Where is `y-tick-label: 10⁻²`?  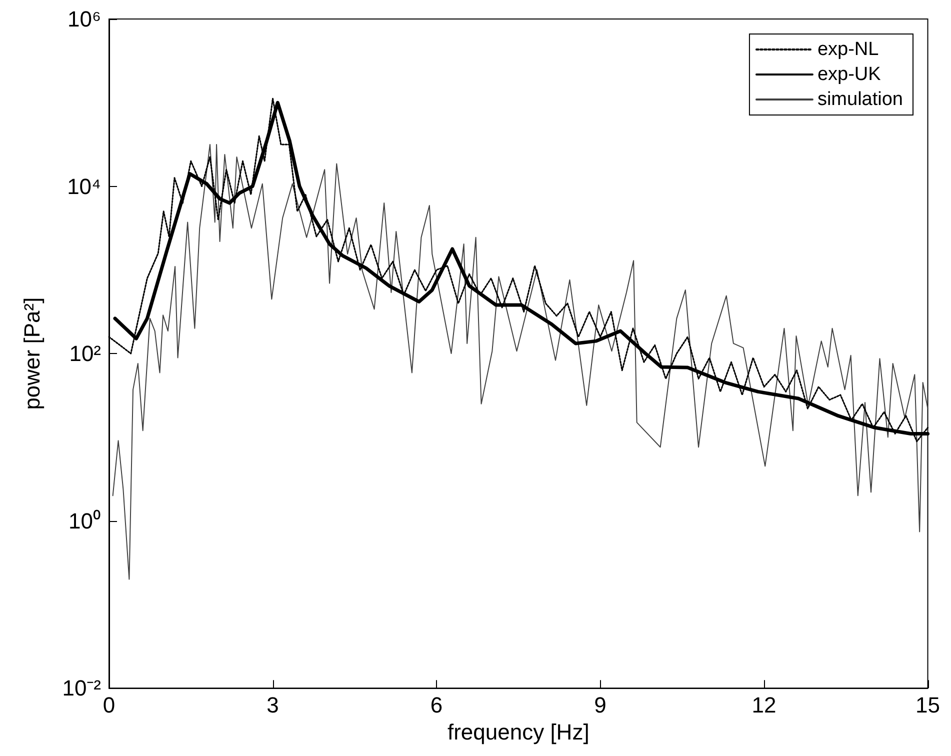
y-tick-label: 10⁻² is located at coordinates (81, 688).